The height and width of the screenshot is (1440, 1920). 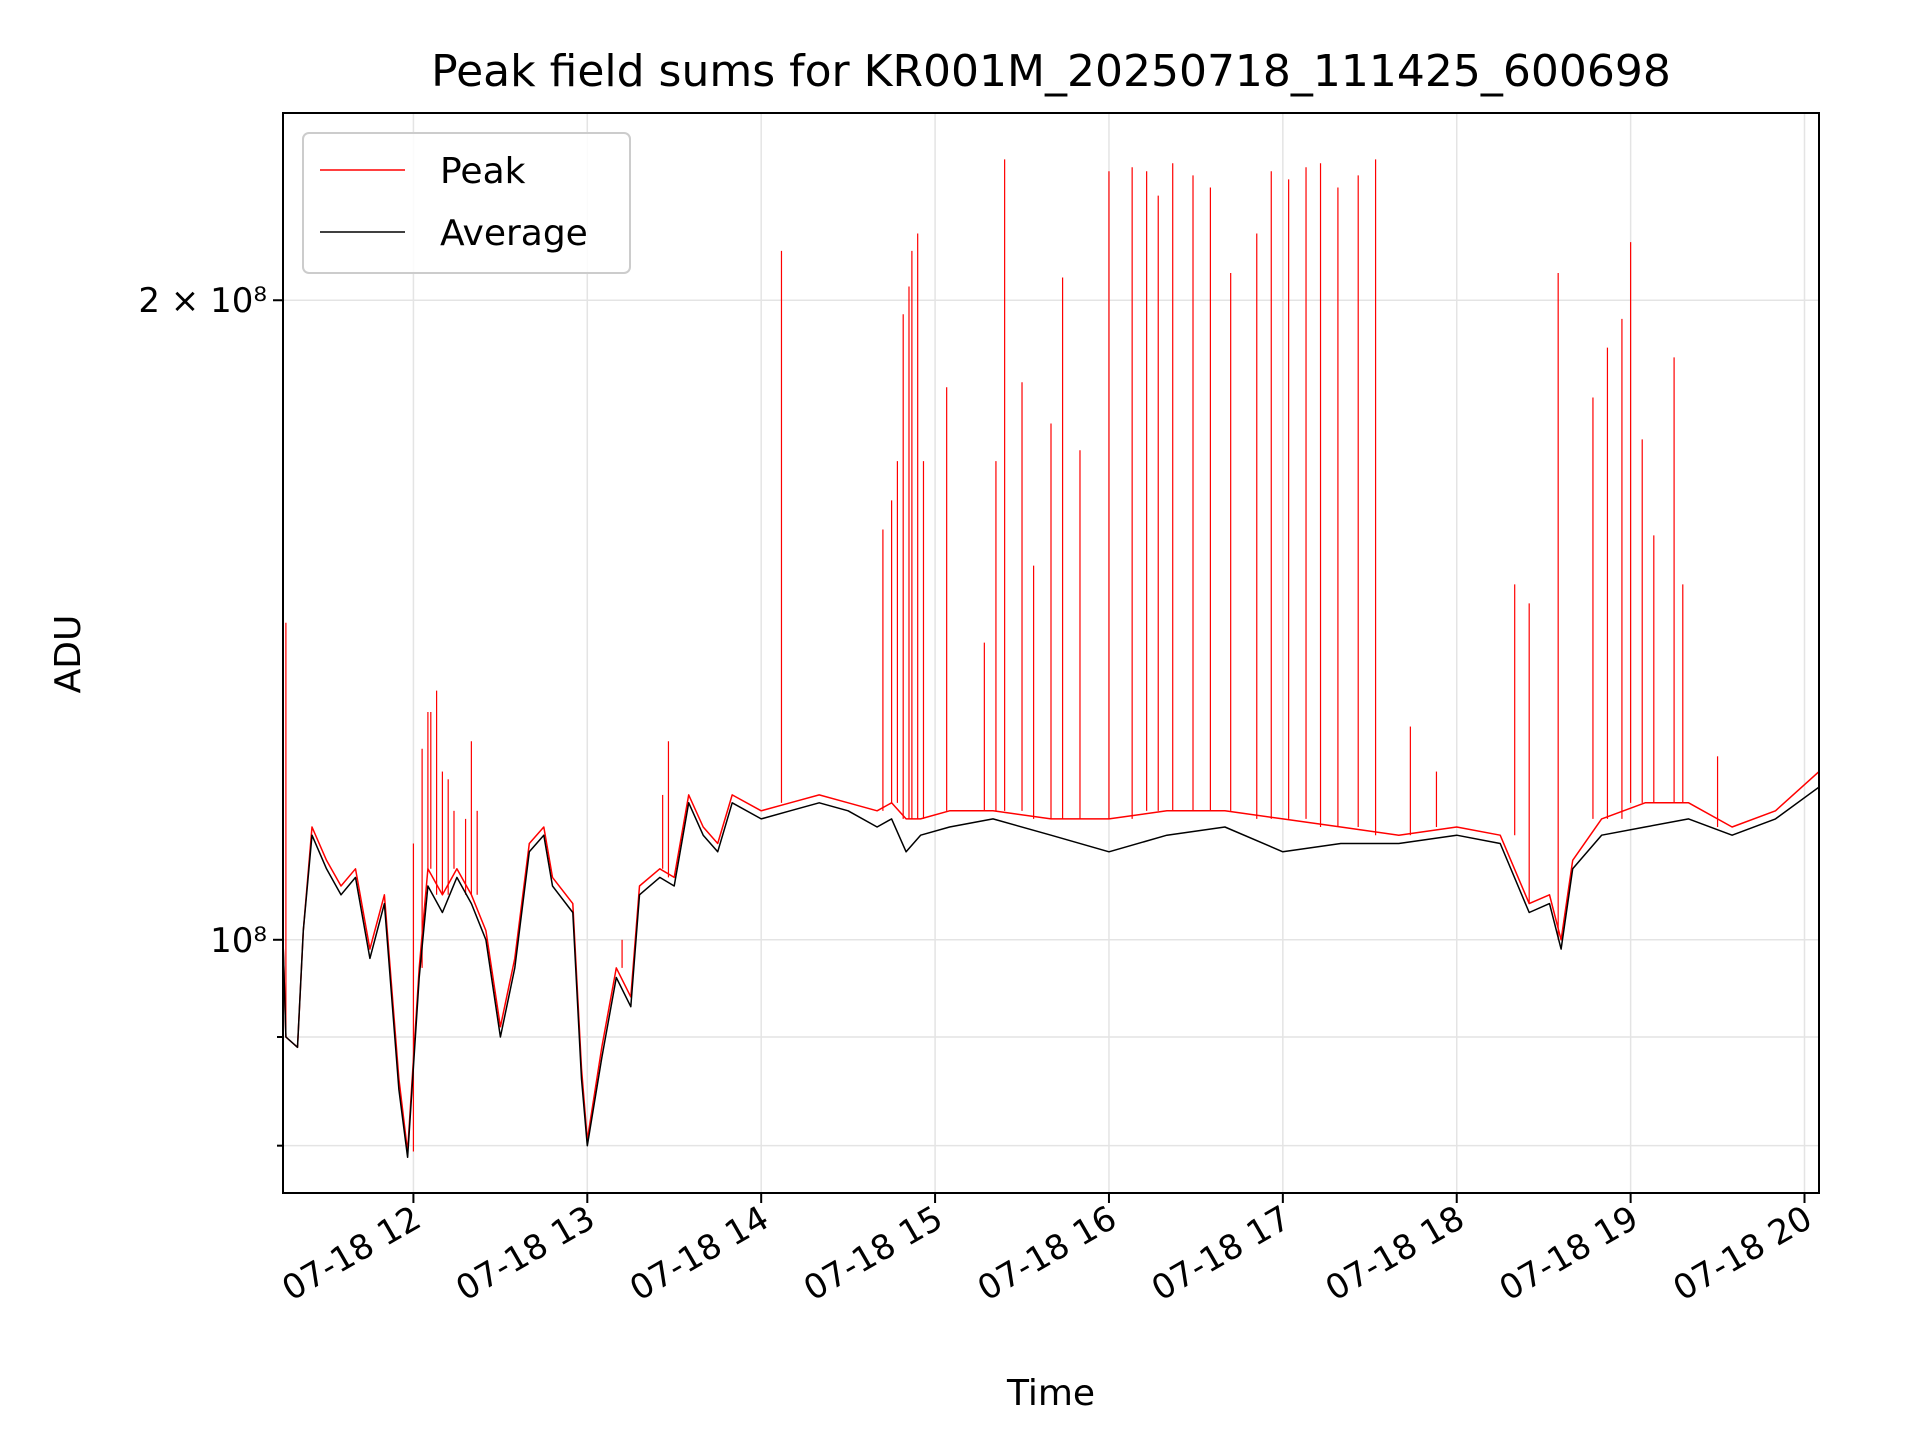 I want to click on legend: Peak Average, so click(x=466, y=203).